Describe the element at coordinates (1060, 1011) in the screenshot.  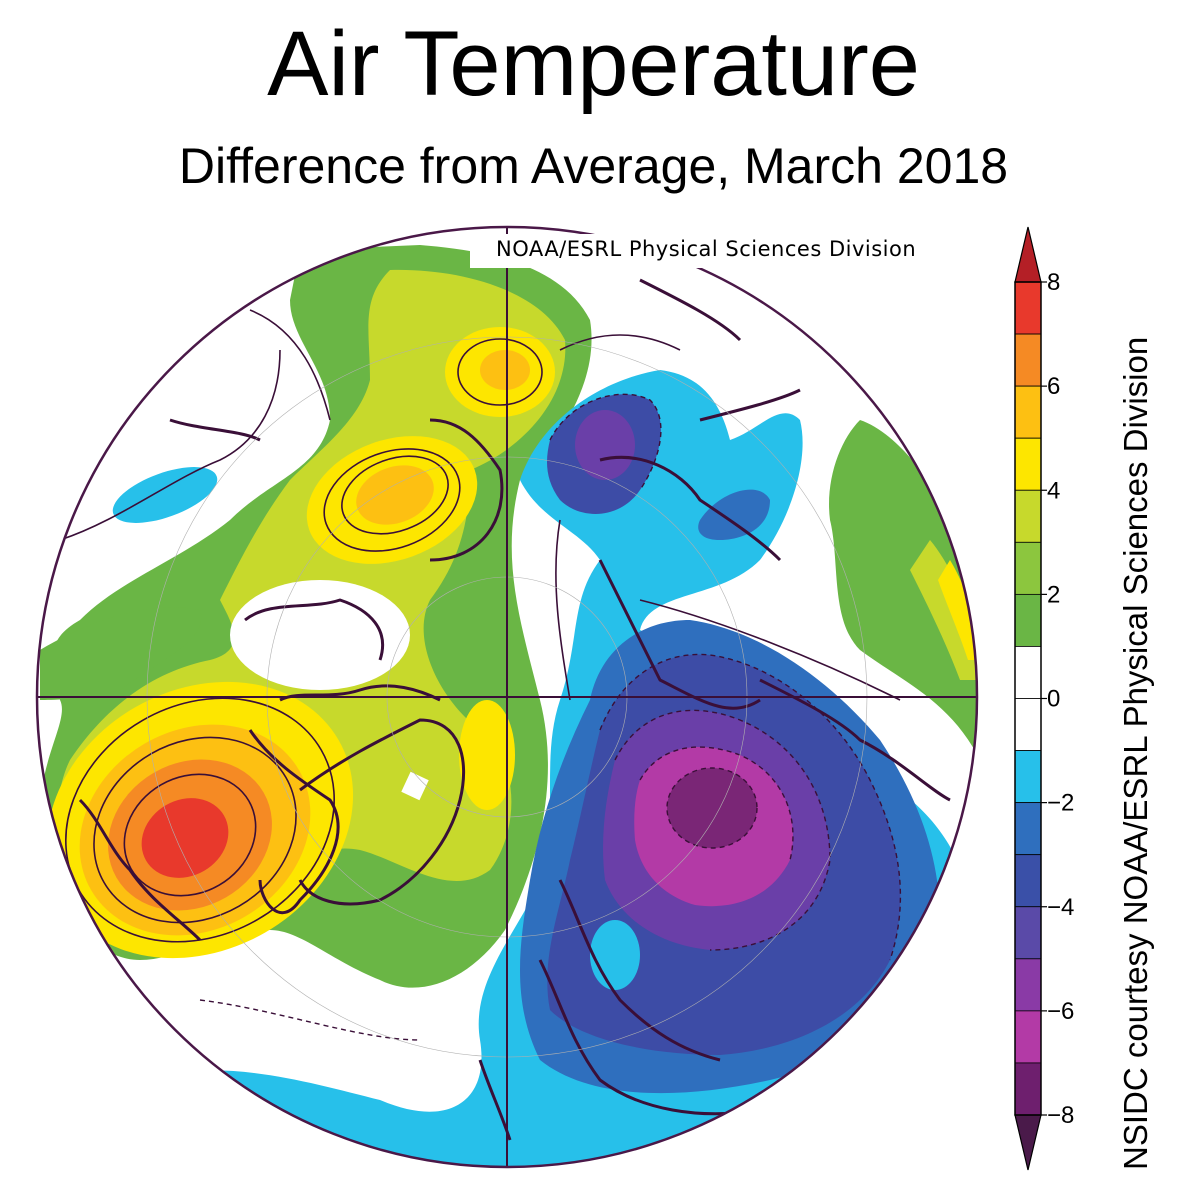
I see `colorbar-tick-label: −6` at that location.